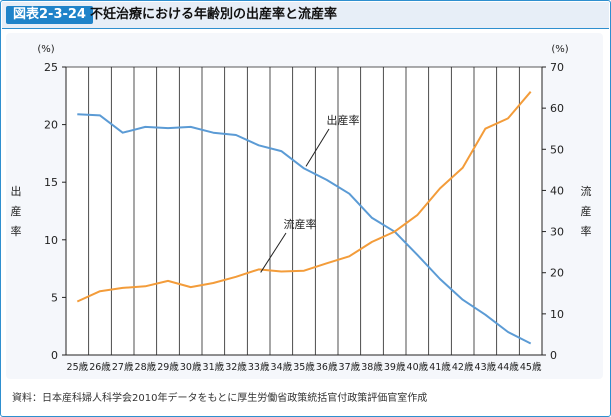 Image resolution: width=611 pixels, height=417 pixels. What do you see at coordinates (123, 367) in the screenshot?
I see `x-tick-label: 27歳` at bounding box center [123, 367].